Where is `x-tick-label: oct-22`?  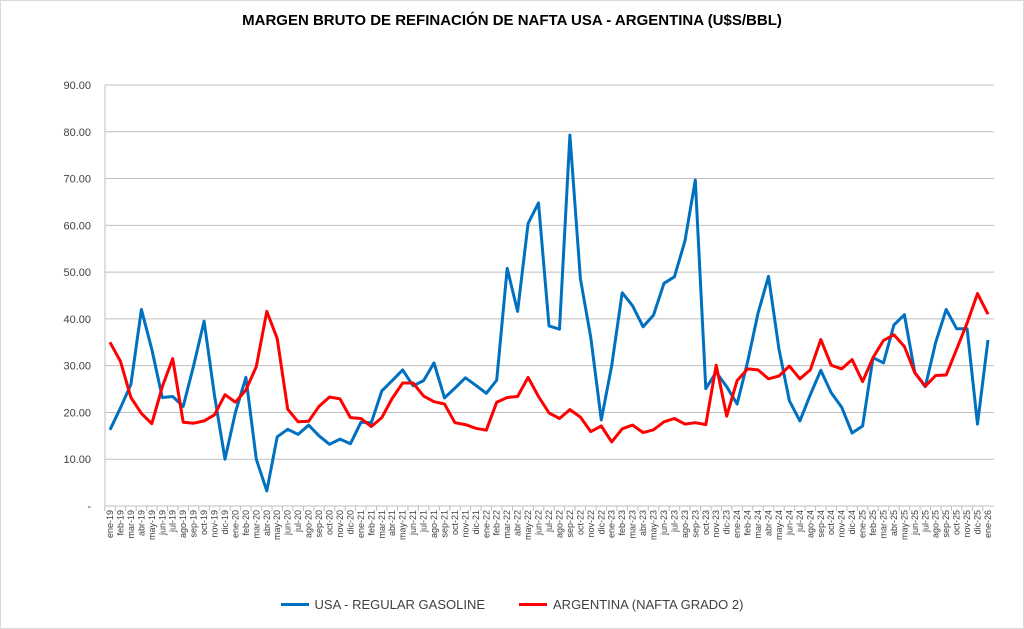
x-tick-label: oct-22 is located at coordinates (580, 522).